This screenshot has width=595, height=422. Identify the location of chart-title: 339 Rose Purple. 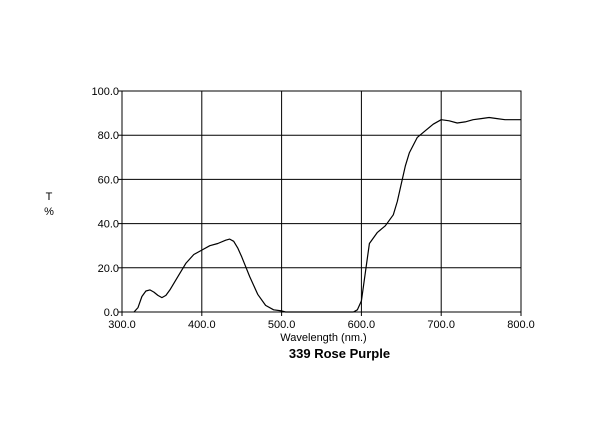
(339, 353).